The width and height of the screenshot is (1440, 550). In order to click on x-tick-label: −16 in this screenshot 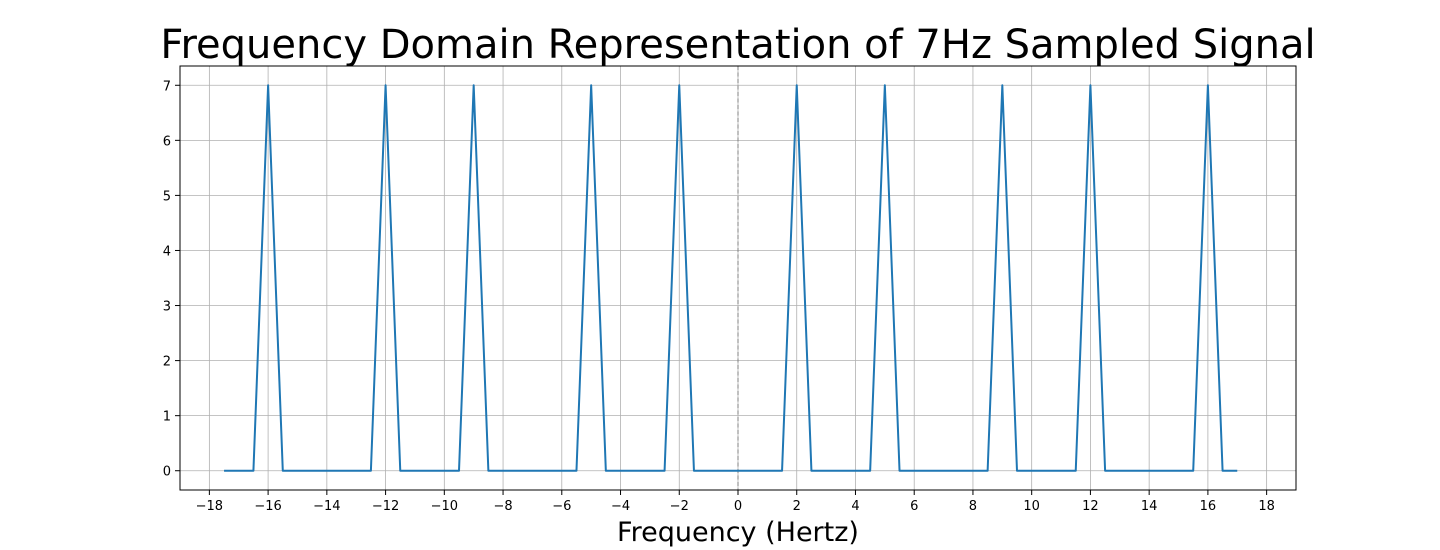, I will do `click(267, 506)`.